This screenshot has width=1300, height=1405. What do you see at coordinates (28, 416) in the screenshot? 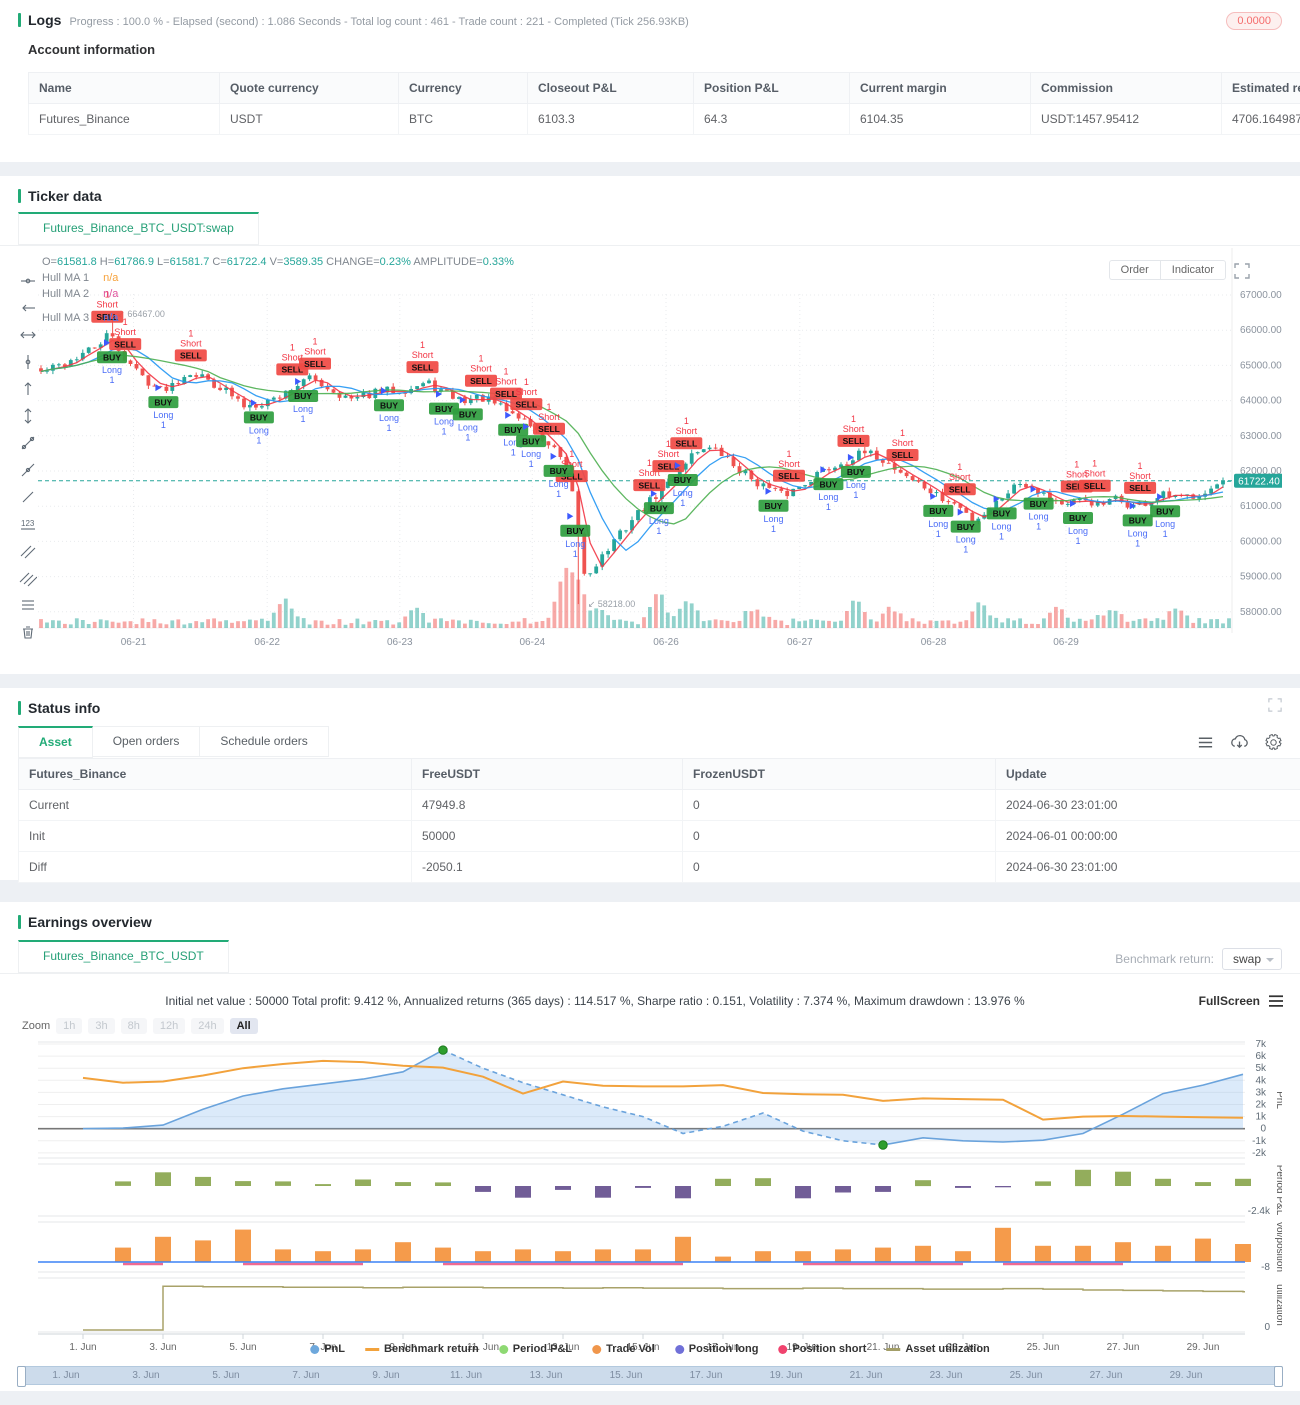
I see `vertical-line-icon` at bounding box center [28, 416].